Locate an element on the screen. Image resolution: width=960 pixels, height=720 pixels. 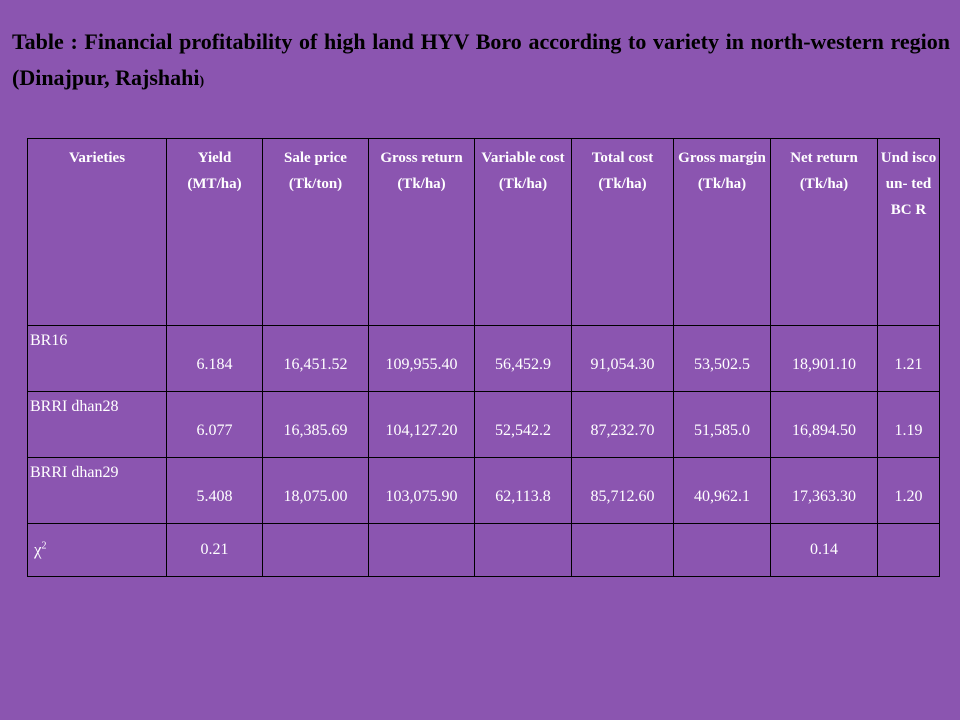
variety-name: BRRI dhan29 is located at coordinates (74, 472).